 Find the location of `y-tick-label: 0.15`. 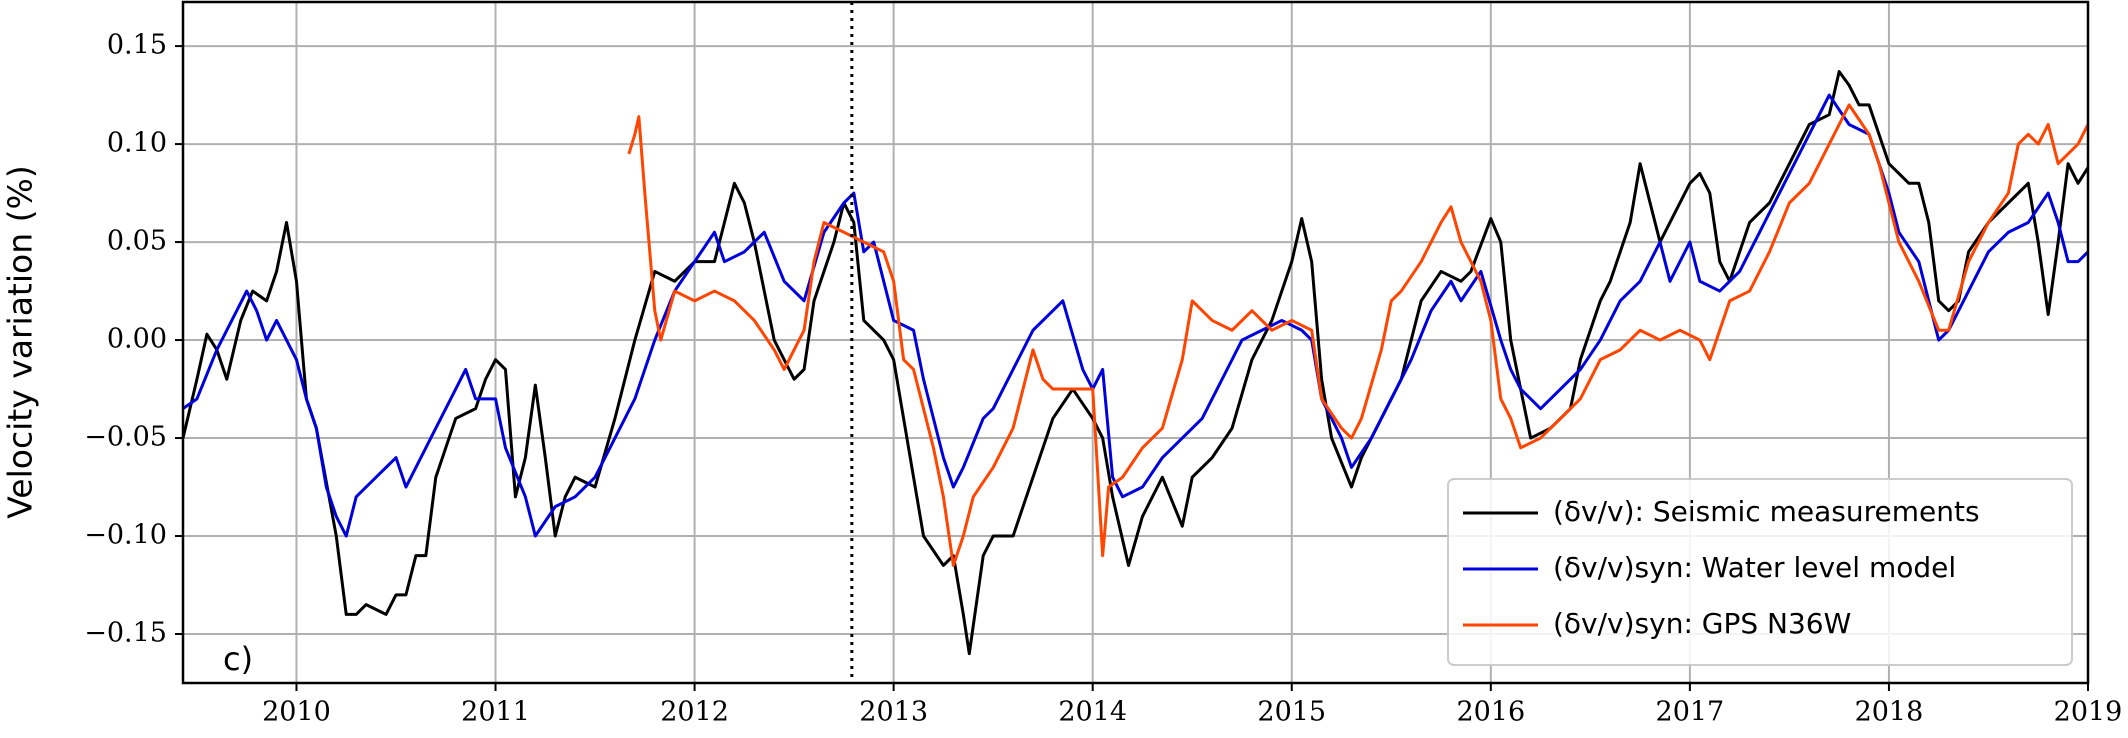

y-tick-label: 0.15 is located at coordinates (137, 45).